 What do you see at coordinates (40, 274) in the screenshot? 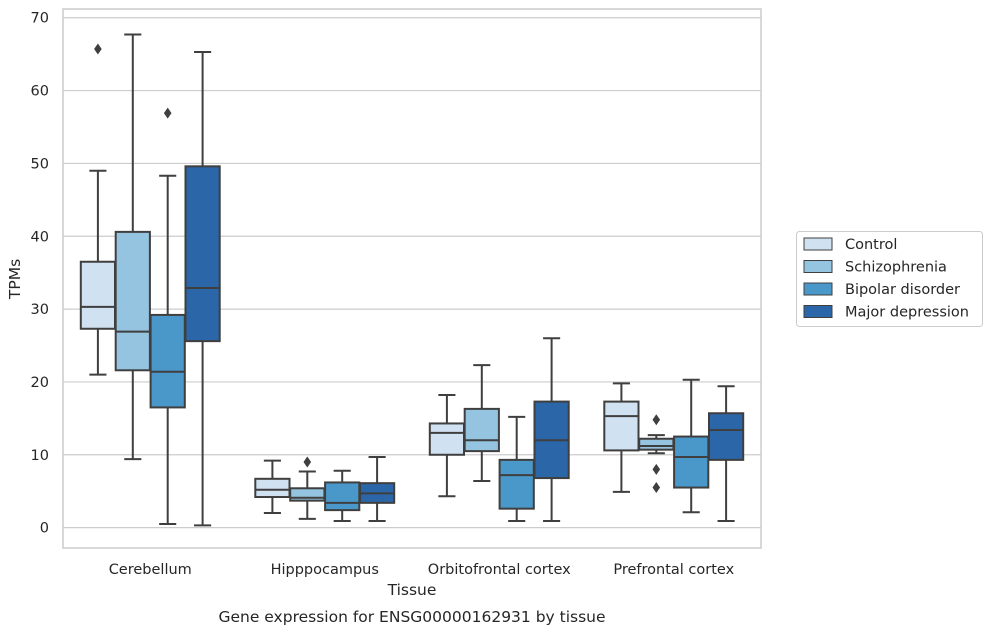
I see `y-axis-ticks: 0 10 20 30 40 50 60 70` at bounding box center [40, 274].